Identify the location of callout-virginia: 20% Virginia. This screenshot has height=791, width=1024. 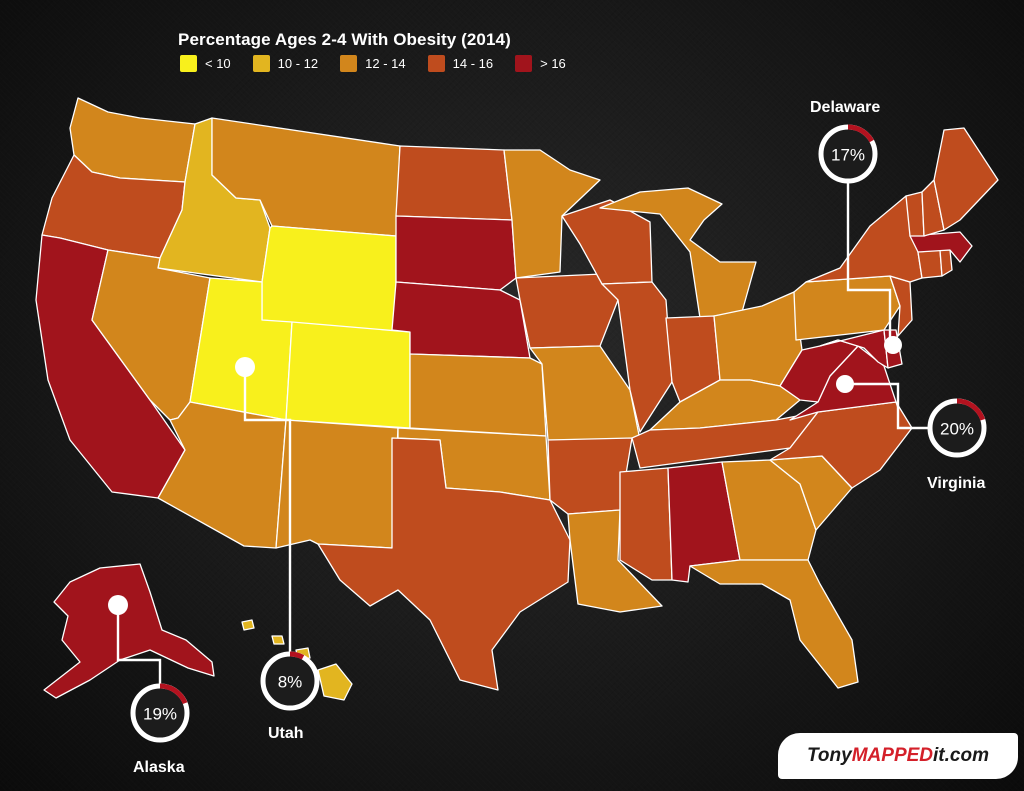
(911, 433).